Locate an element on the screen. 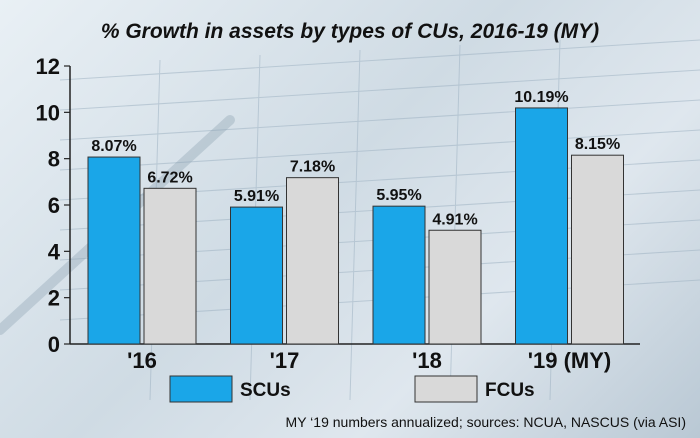 The height and width of the screenshot is (438, 700). x-tick-label: '17 is located at coordinates (285, 360).